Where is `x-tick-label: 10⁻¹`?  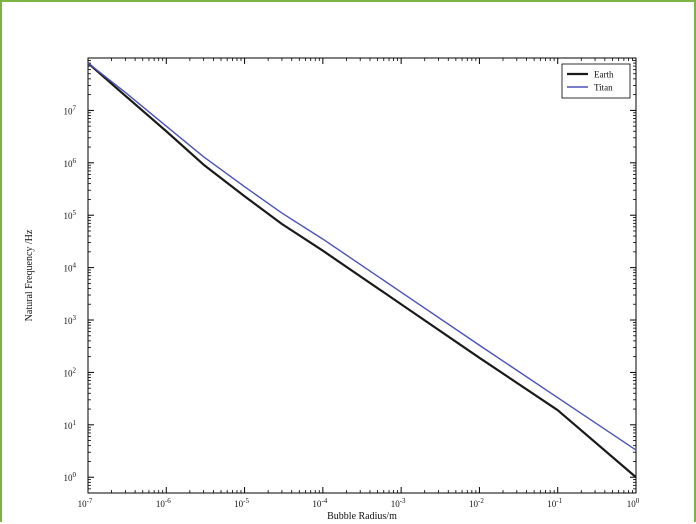
x-tick-label: 10⁻¹ is located at coordinates (554, 503).